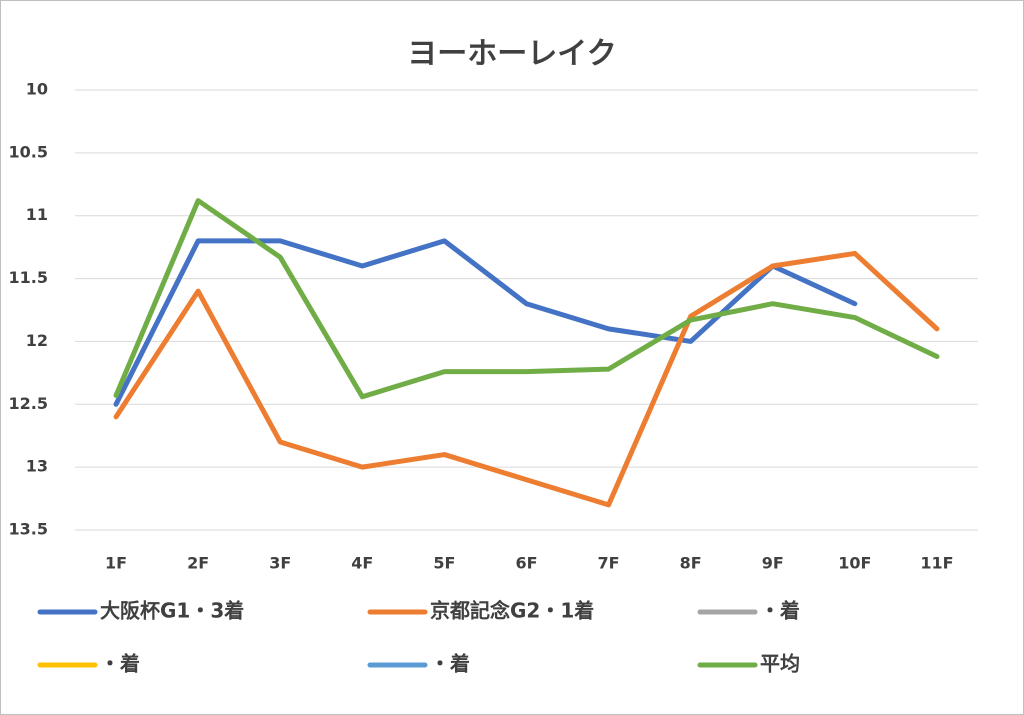  What do you see at coordinates (28, 529) in the screenshot?
I see `y-tick-label: 13.5` at bounding box center [28, 529].